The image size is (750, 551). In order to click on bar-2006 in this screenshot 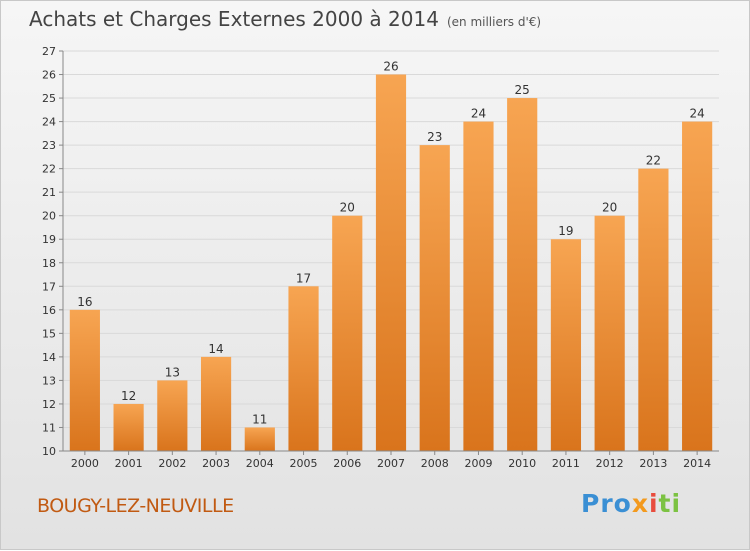, I will do `click(347, 333)`.